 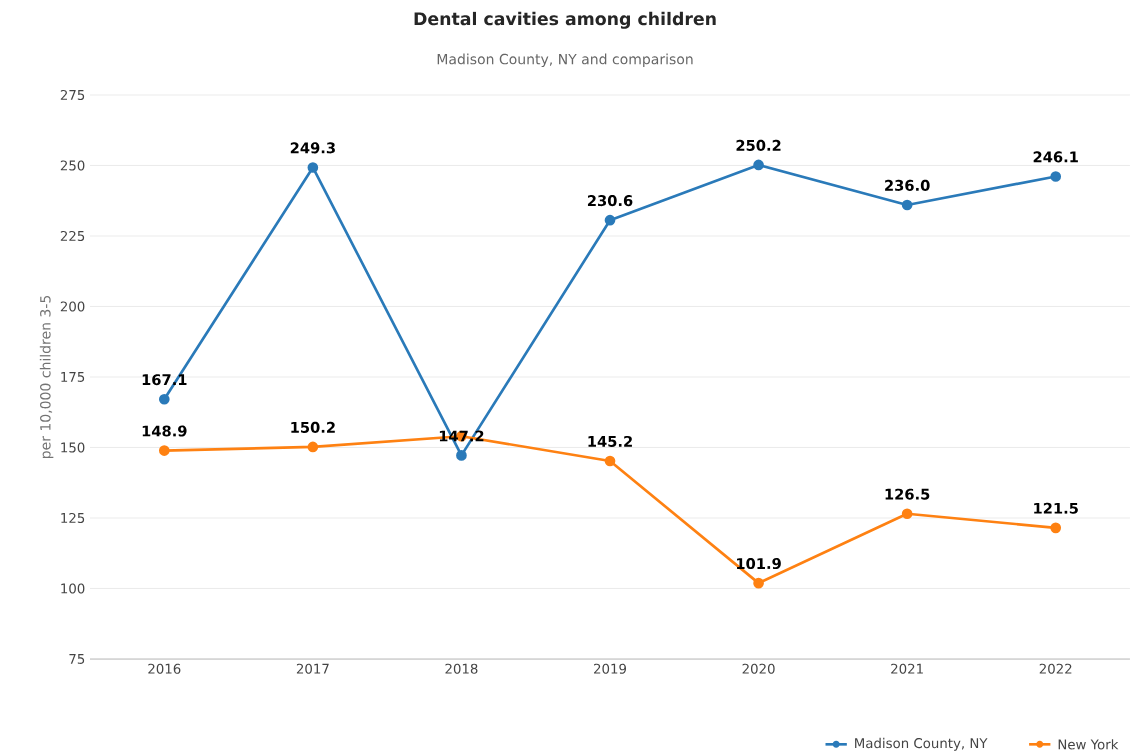 I want to click on data-label: 250.2, so click(x=758, y=145).